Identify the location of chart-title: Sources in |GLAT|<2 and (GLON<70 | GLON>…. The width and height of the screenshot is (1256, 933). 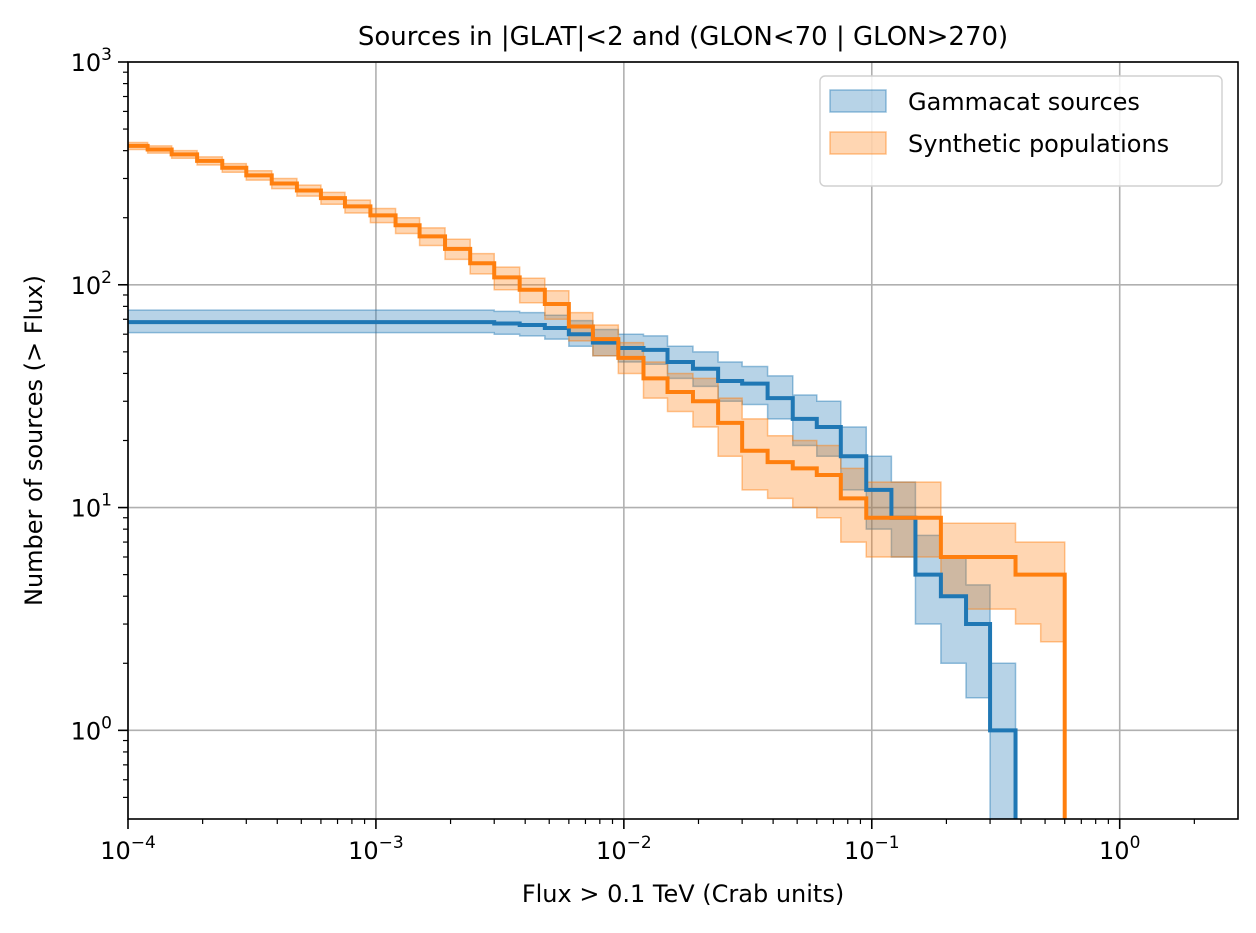
(683, 37).